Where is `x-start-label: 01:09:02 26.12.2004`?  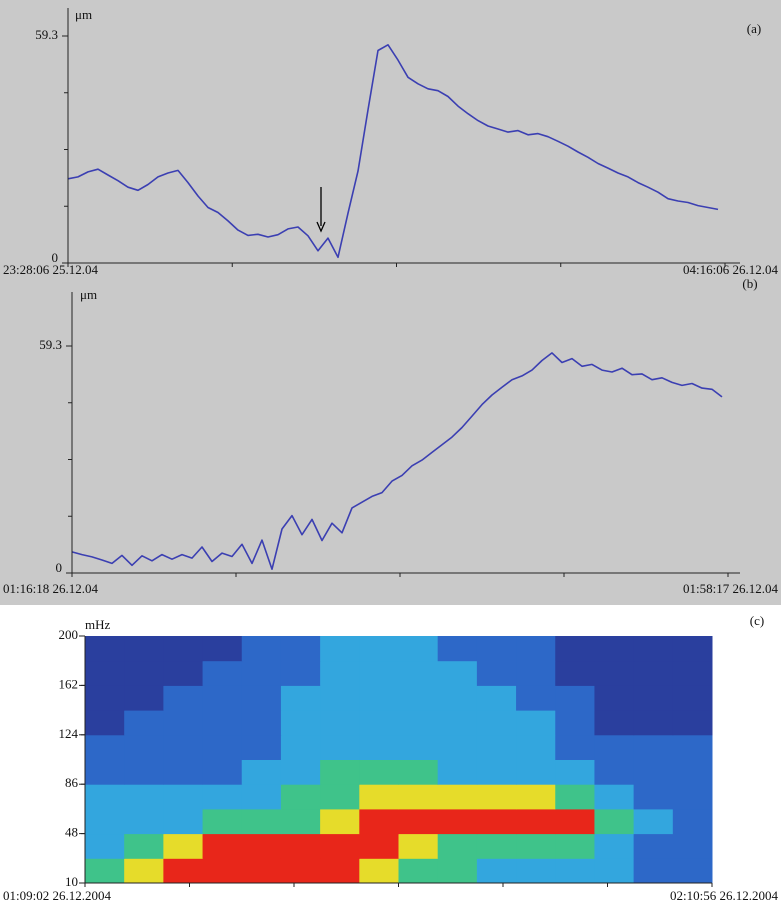
x-start-label: 01:09:02 26.12.2004 is located at coordinates (57, 895).